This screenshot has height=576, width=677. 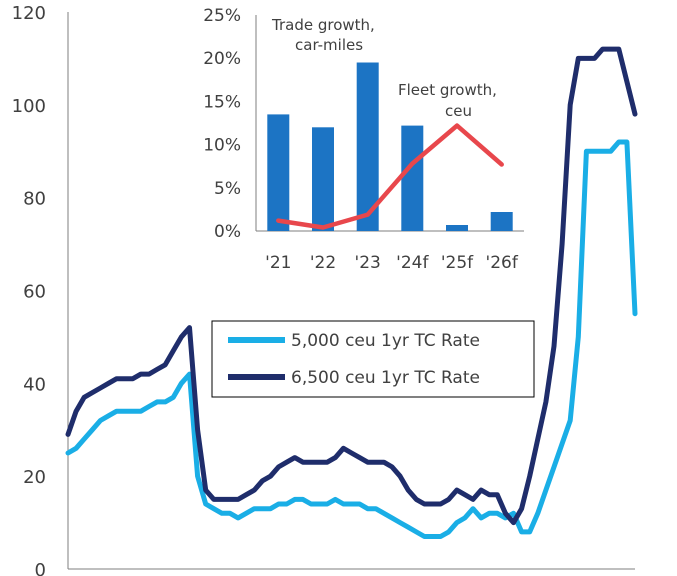 I want to click on legend-label-6500ceu: 6,500 ceu 1yr TC Rate, so click(x=385, y=378).